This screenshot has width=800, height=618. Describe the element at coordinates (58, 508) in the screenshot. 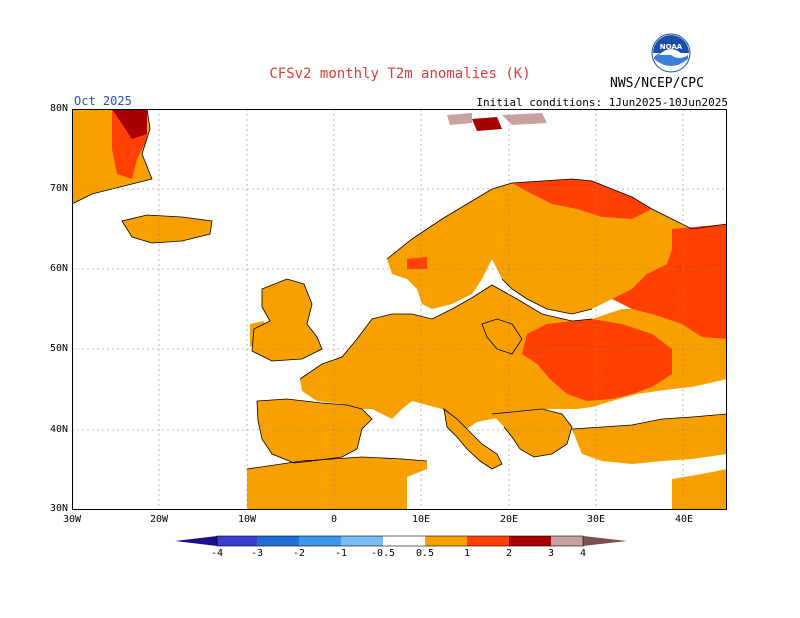

I see `lat-label: 30N` at that location.